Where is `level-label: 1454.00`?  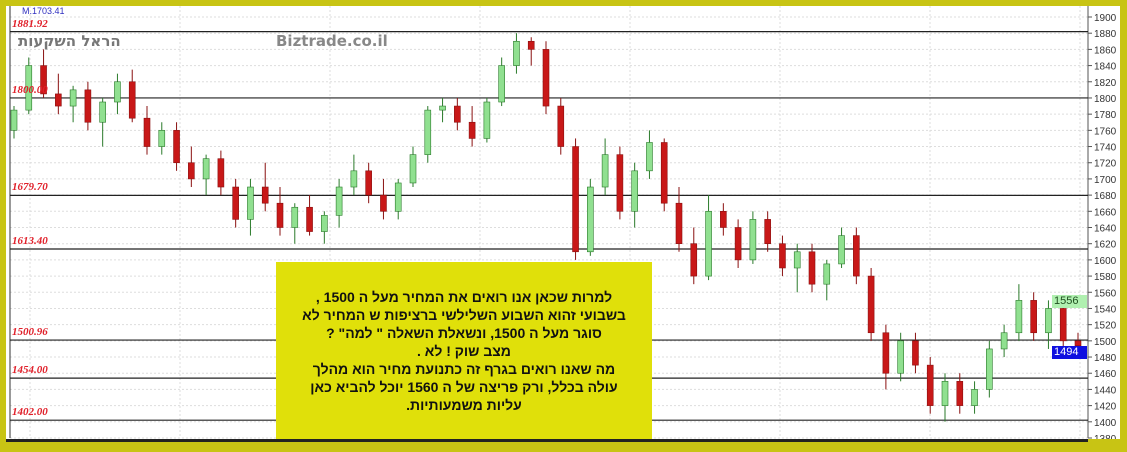
level-label: 1454.00 is located at coordinates (30, 370).